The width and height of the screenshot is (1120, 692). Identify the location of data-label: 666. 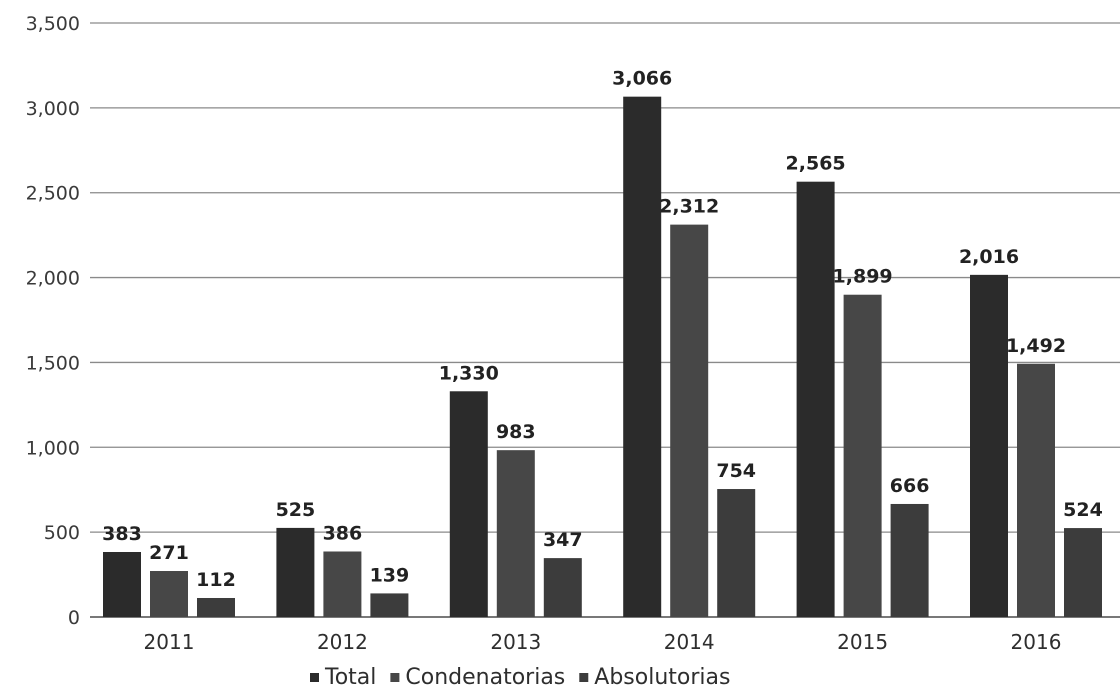
(910, 486).